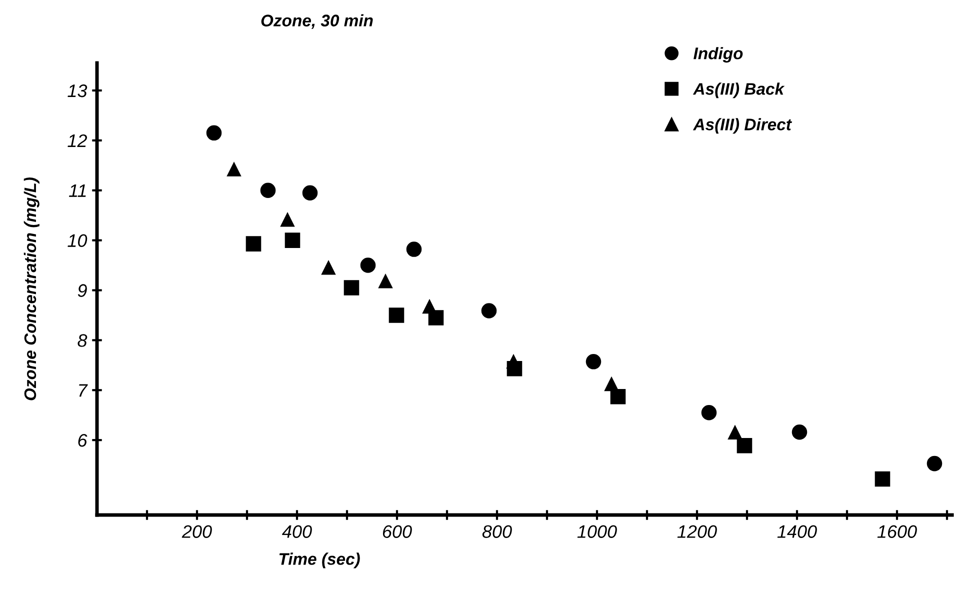 This screenshot has height=589, width=954. I want to click on y-tick-label: 12, so click(78, 140).